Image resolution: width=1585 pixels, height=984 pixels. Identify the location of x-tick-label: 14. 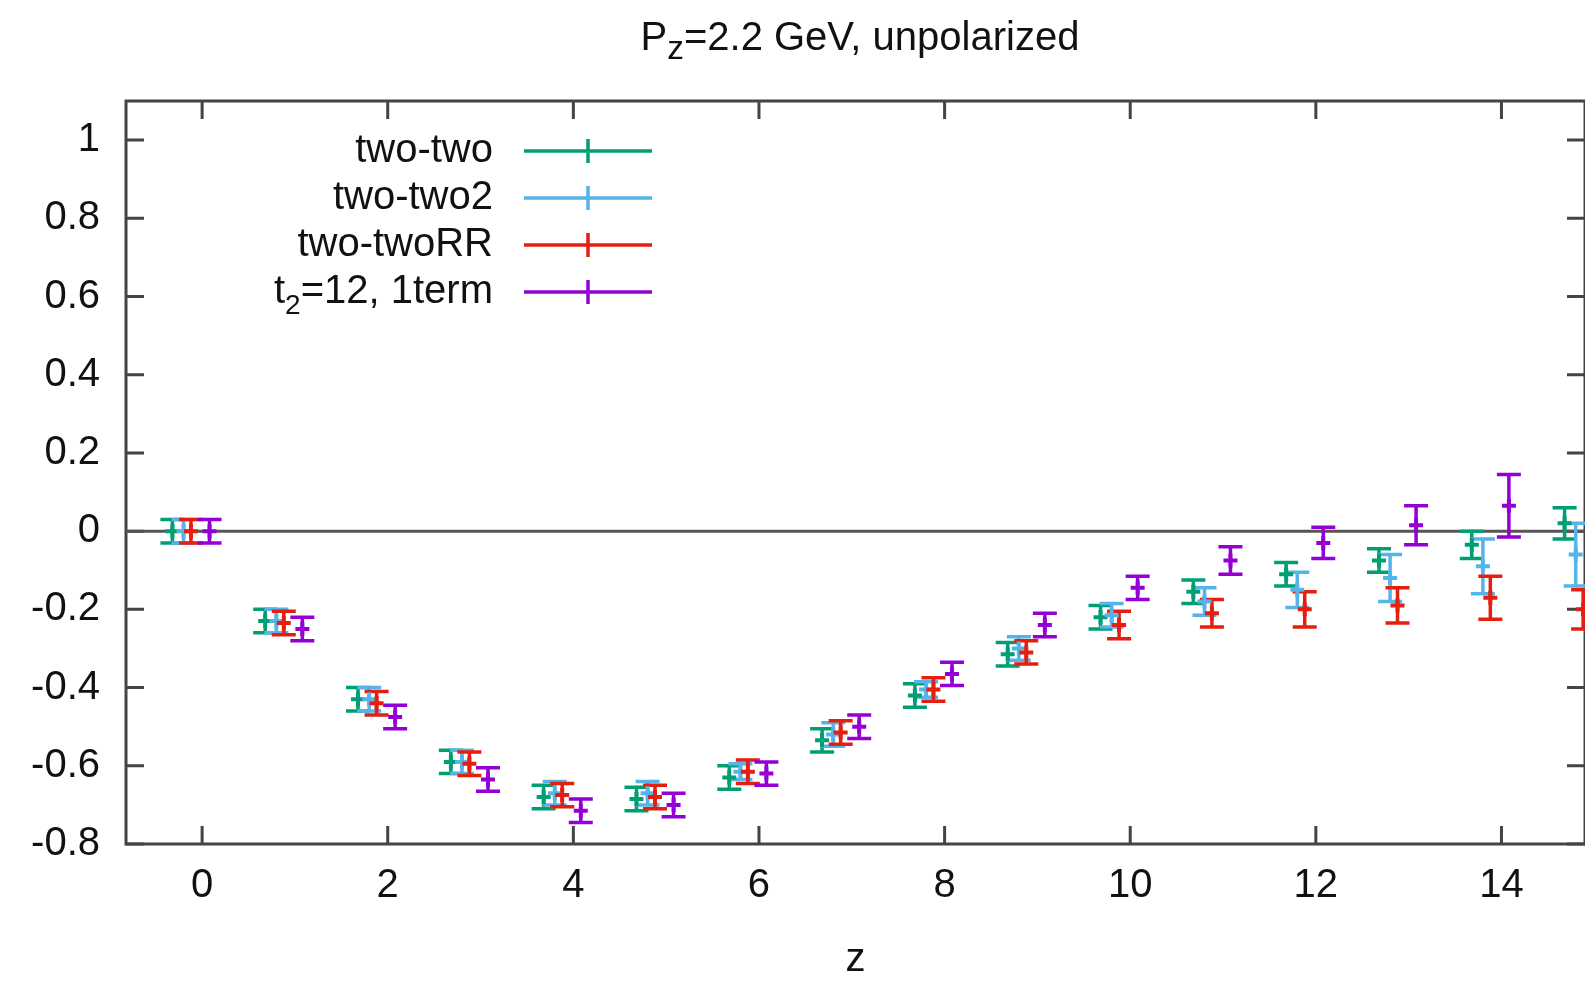
(1501, 883).